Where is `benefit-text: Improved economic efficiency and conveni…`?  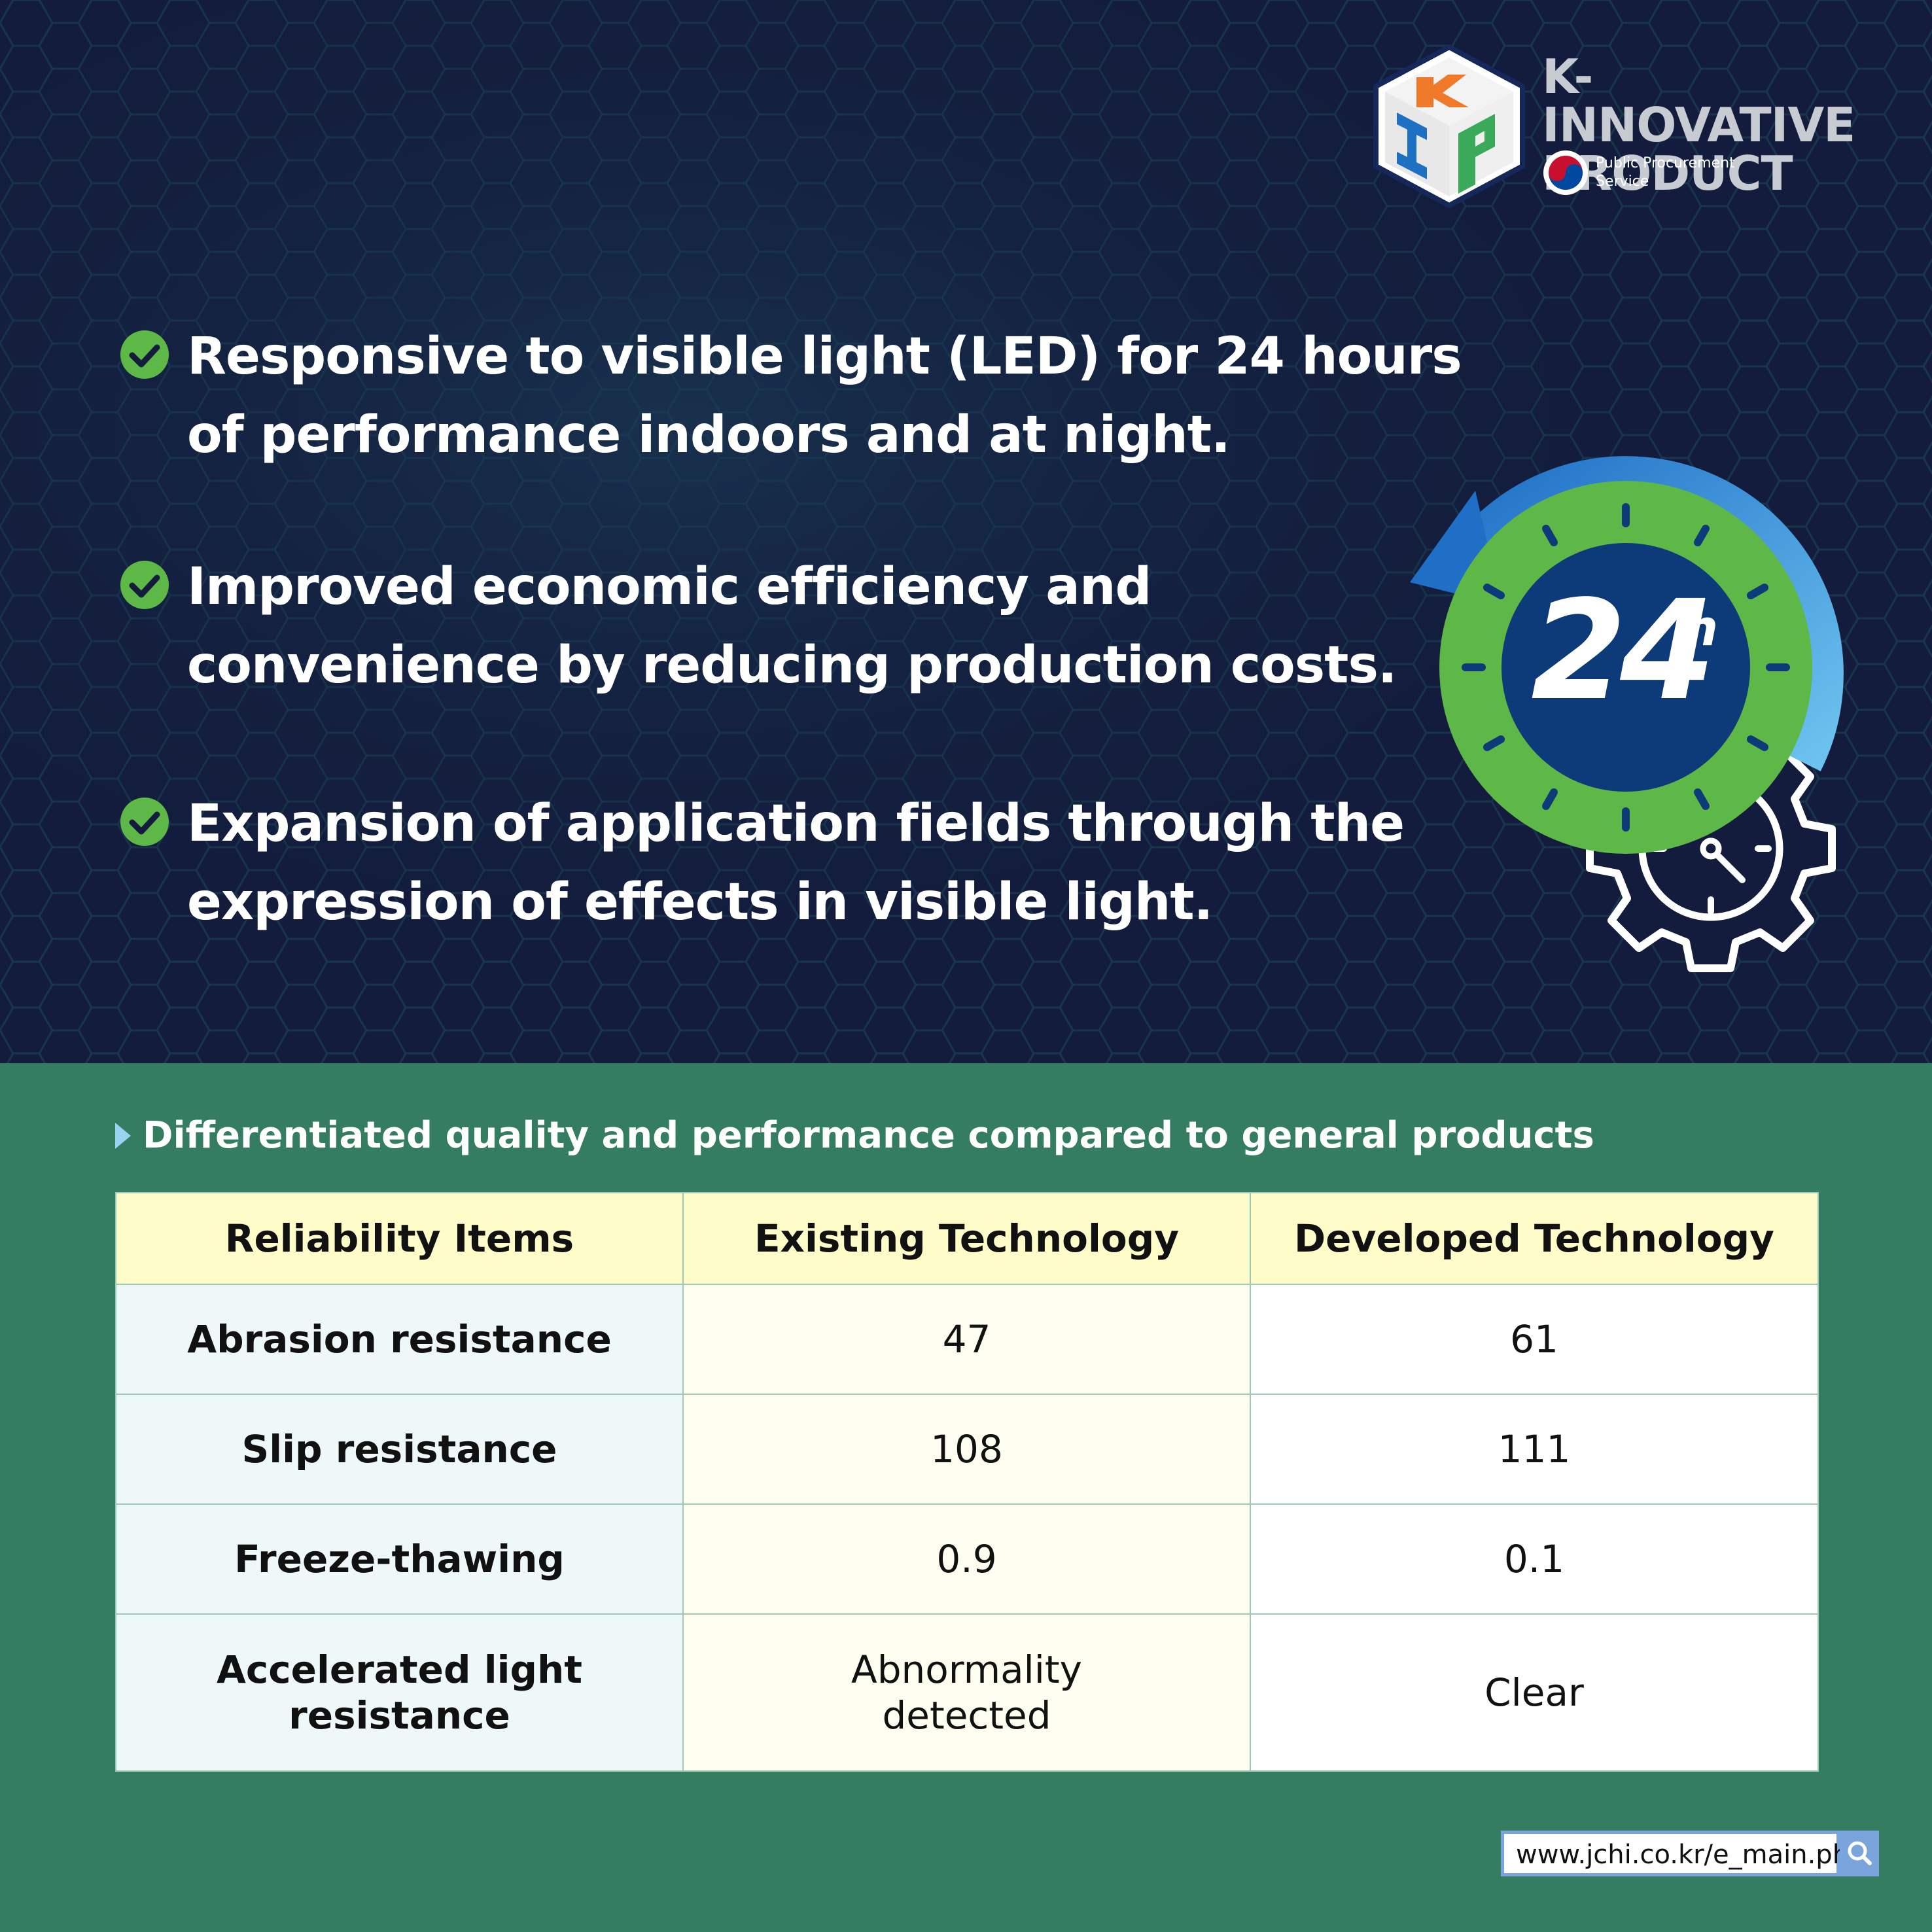 benefit-text: Improved economic efficiency and conveni… is located at coordinates (841, 626).